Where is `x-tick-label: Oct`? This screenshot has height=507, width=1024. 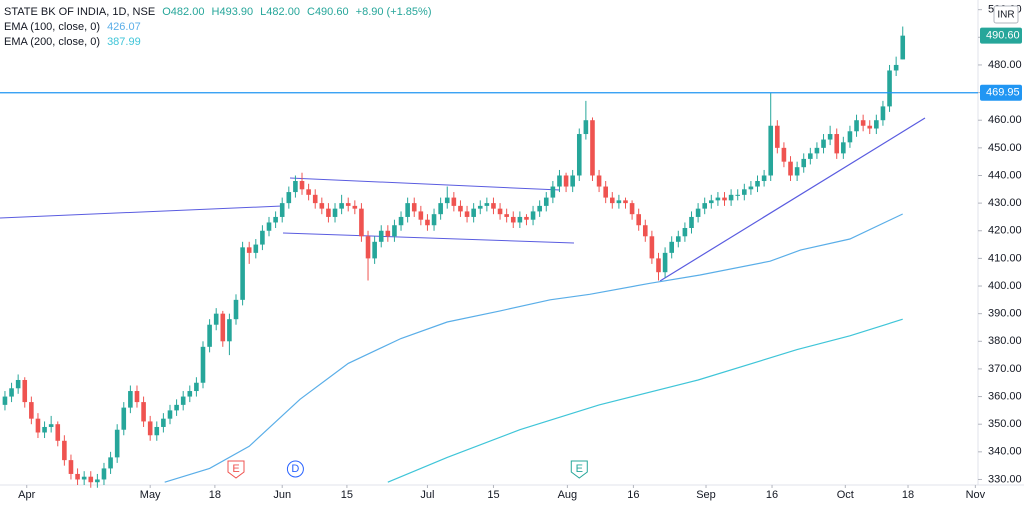 x-tick-label: Oct is located at coordinates (845, 495).